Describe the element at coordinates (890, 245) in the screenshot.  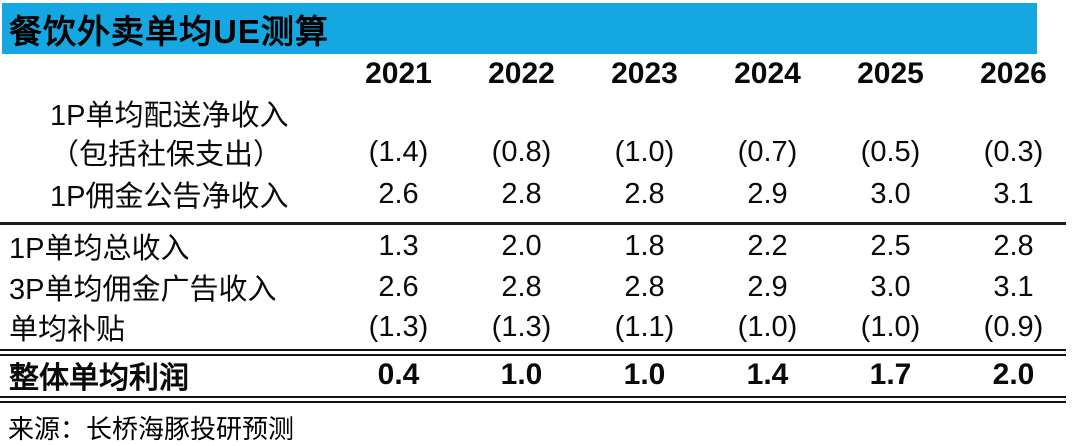
I see `value-cell: 2.5` at that location.